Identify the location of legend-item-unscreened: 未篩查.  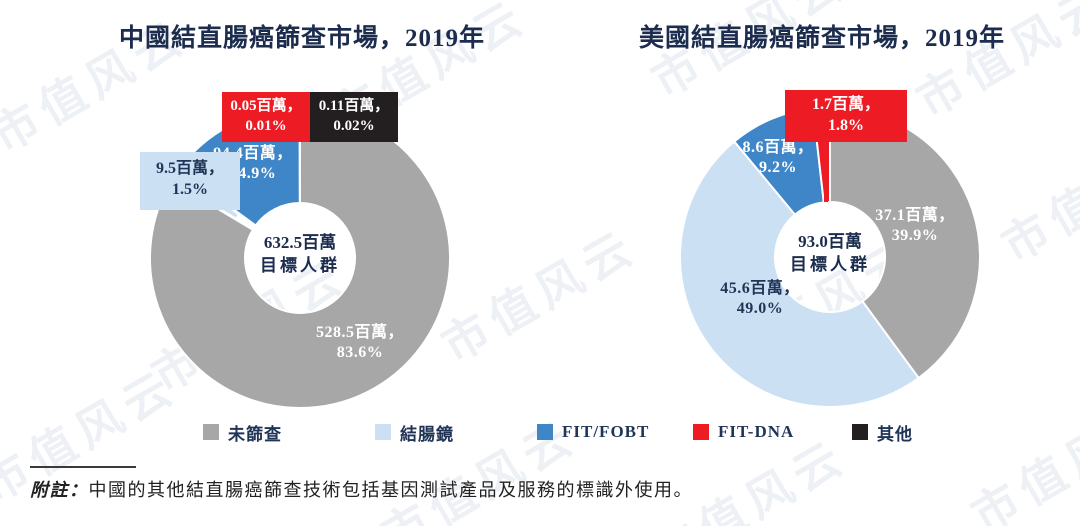
(242, 432).